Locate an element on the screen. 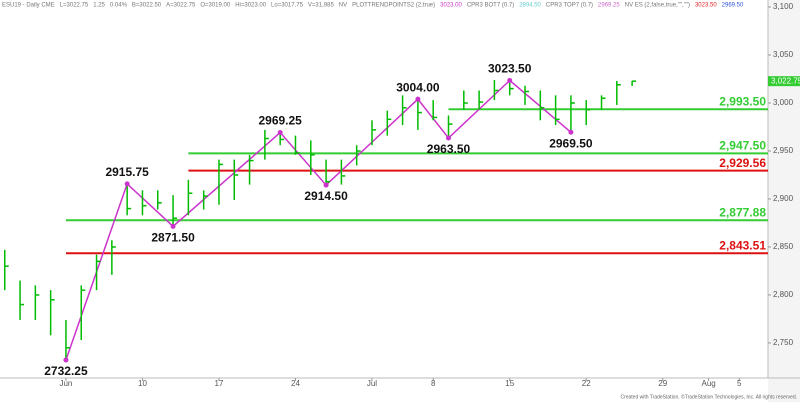 Image resolution: width=800 pixels, height=402 pixels. swing-label: 2969.50 is located at coordinates (571, 143).